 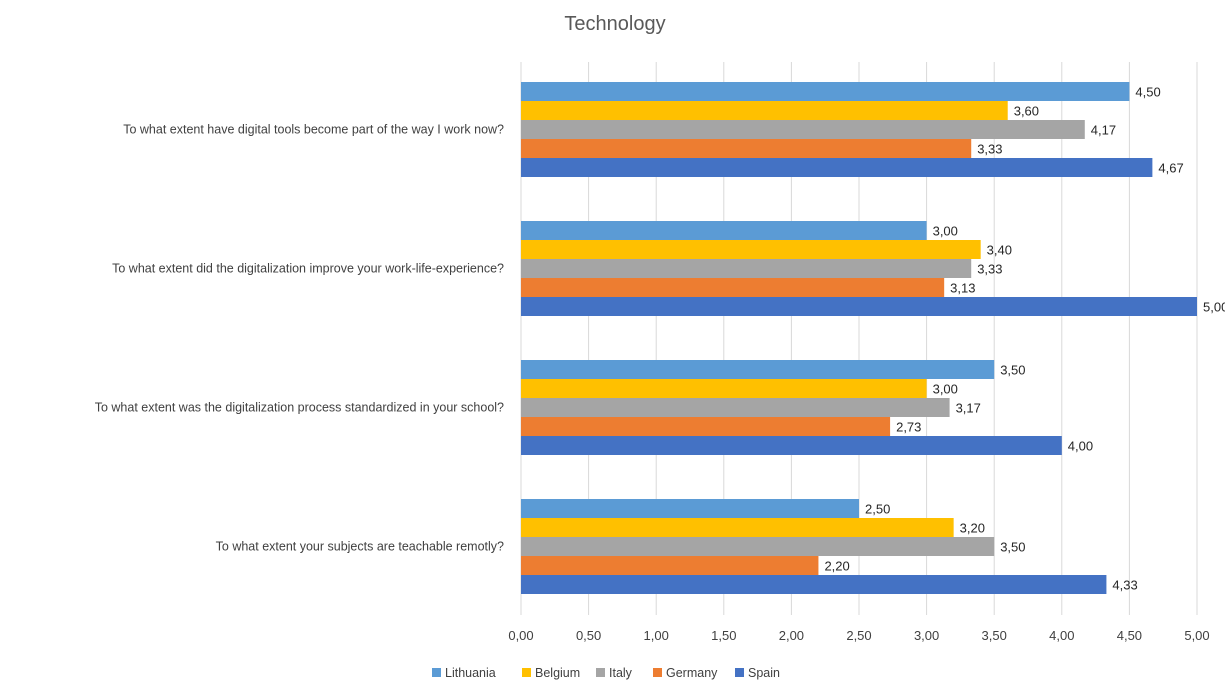 What do you see at coordinates (836, 566) in the screenshot?
I see `data-label: 2,20` at bounding box center [836, 566].